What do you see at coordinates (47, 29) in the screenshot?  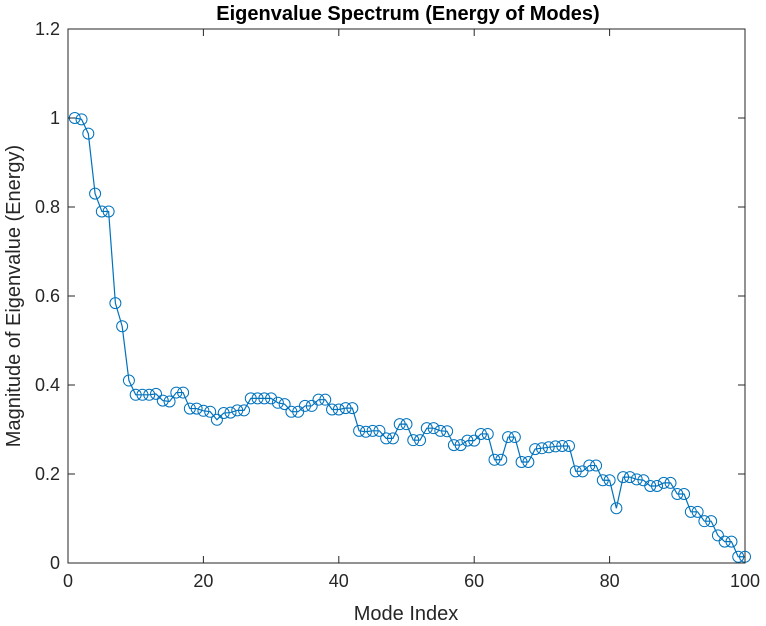 I see `y-tick-label: 1.2` at bounding box center [47, 29].